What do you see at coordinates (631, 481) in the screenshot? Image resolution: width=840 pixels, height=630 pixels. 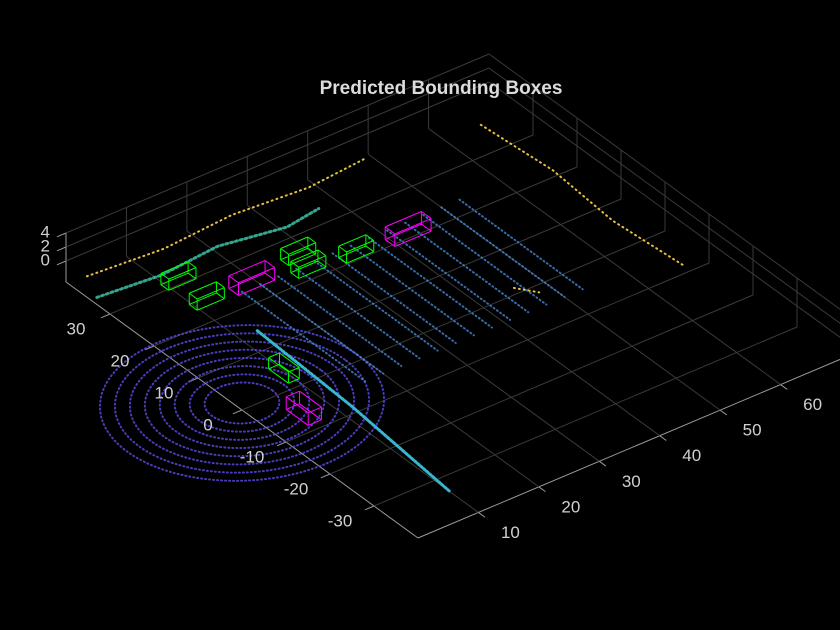 I see `x-tick-label: 30` at bounding box center [631, 481].